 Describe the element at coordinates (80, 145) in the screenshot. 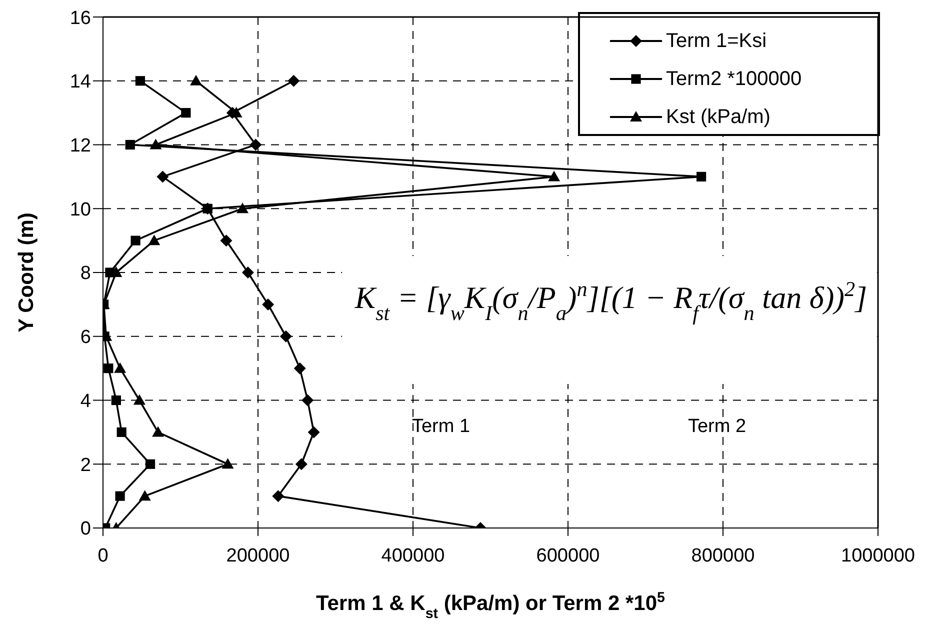

I see `y-tick-label: 12` at that location.